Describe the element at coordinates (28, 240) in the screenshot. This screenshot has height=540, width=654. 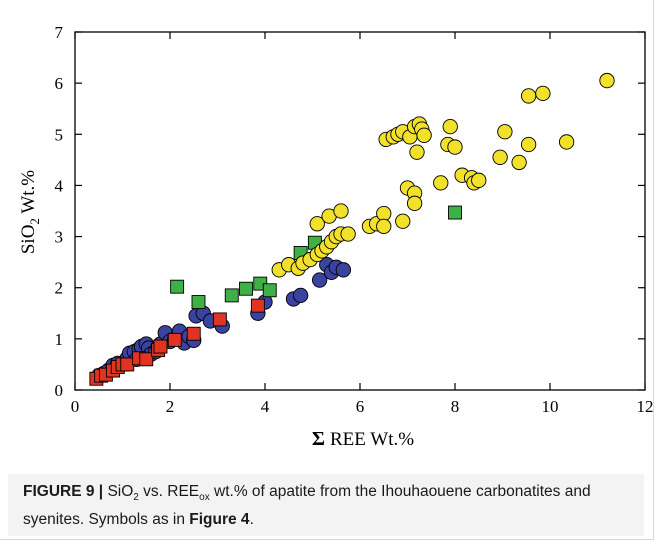
I see `y-axis-label-main: SiO` at that location.